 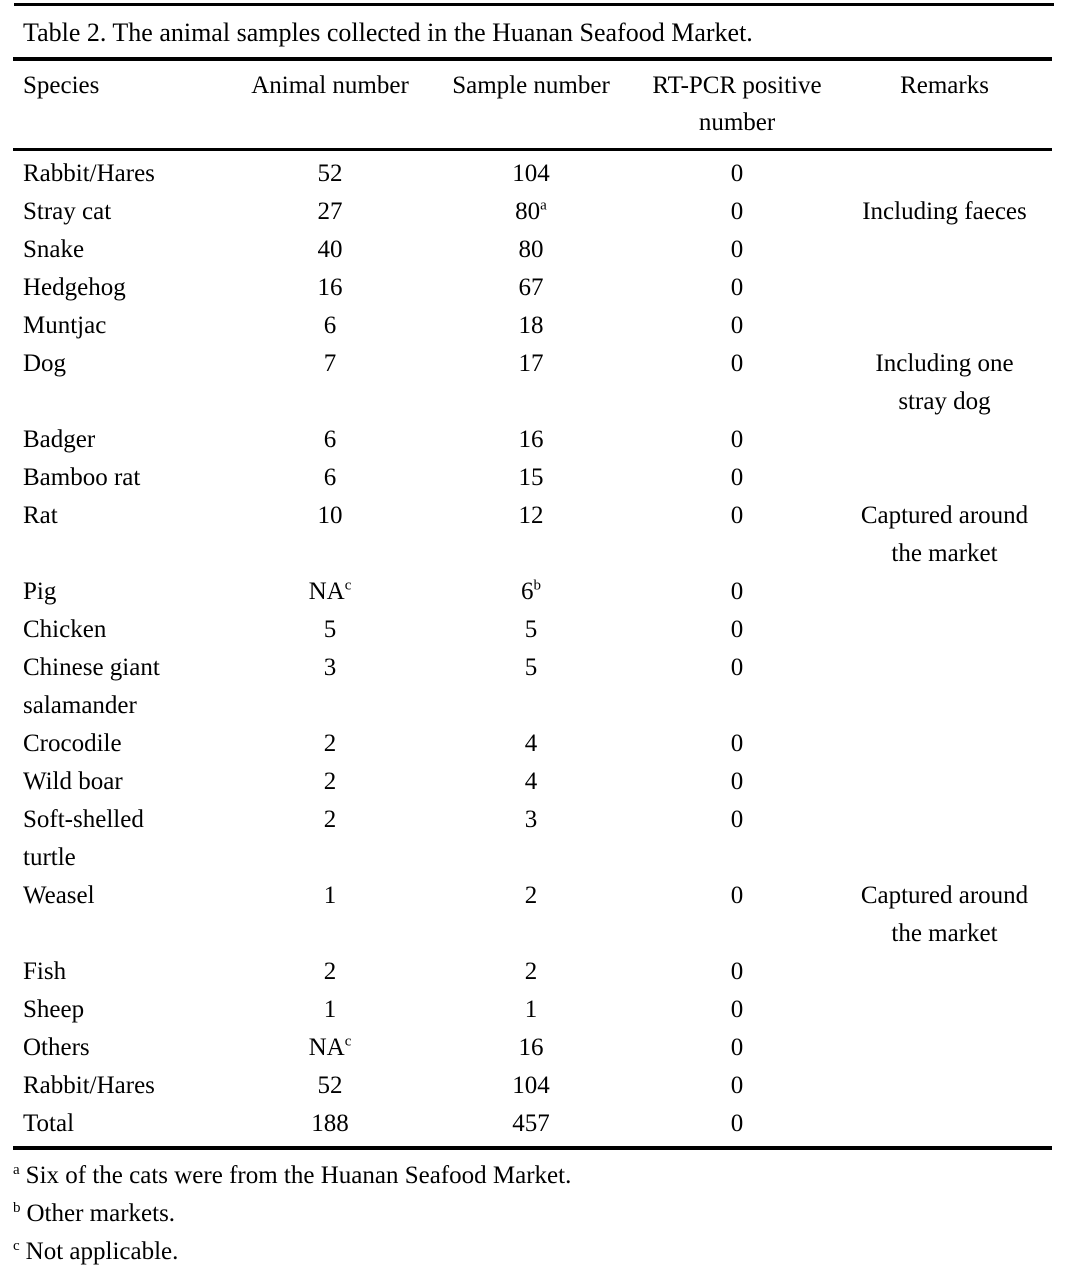 What do you see at coordinates (67, 211) in the screenshot?
I see `species-cell: Stray cat` at bounding box center [67, 211].